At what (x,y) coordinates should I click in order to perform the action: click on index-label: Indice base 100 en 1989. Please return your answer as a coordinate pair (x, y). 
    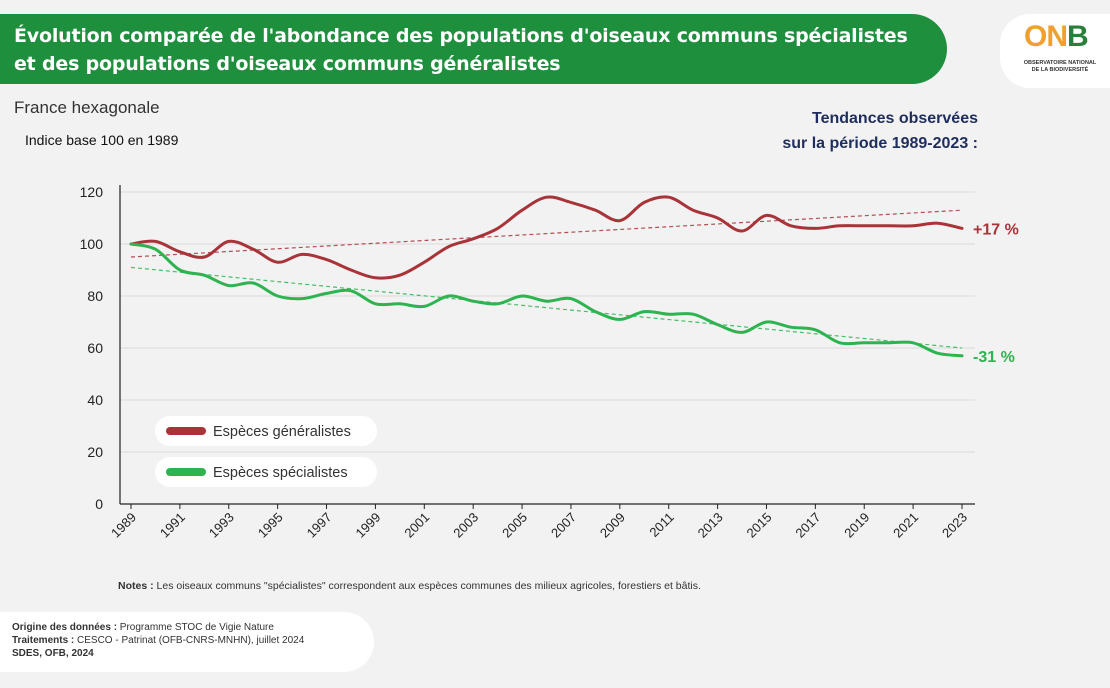
    Looking at the image, I should click on (102, 140).